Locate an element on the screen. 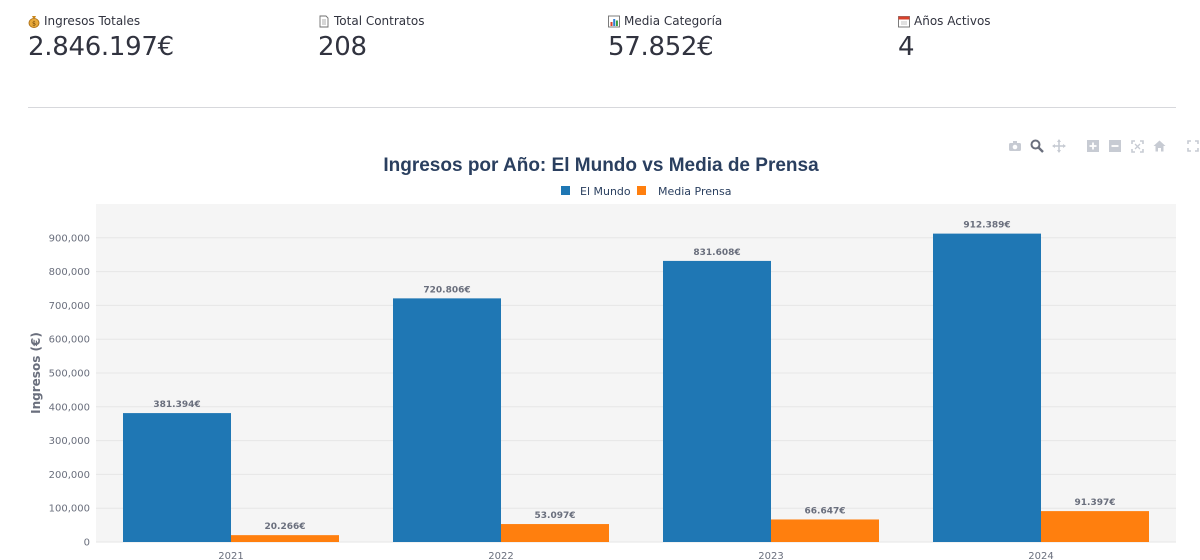 This screenshot has width=1200, height=560. x-tick-label: 2023 is located at coordinates (770, 555).